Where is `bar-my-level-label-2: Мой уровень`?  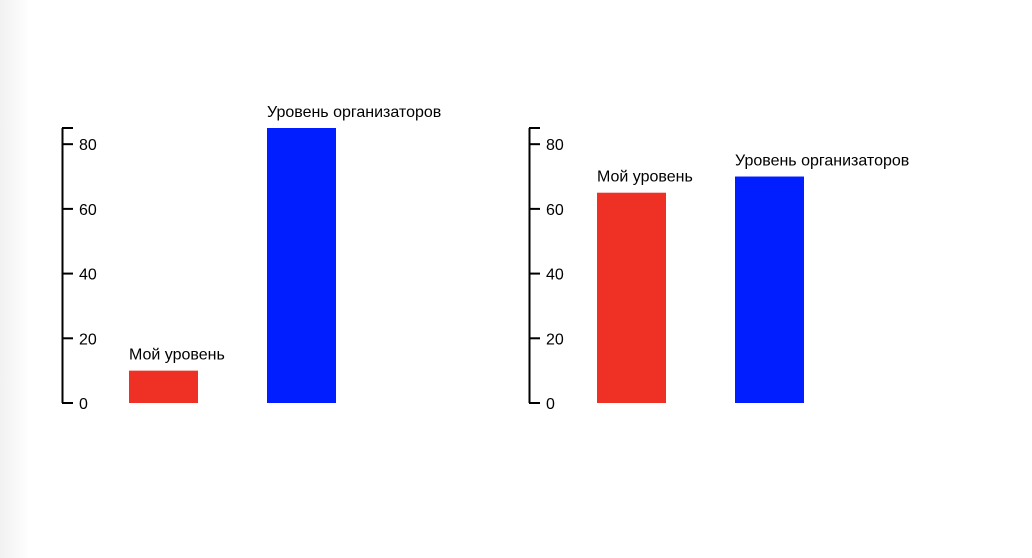 bar-my-level-label-2: Мой уровень is located at coordinates (645, 177).